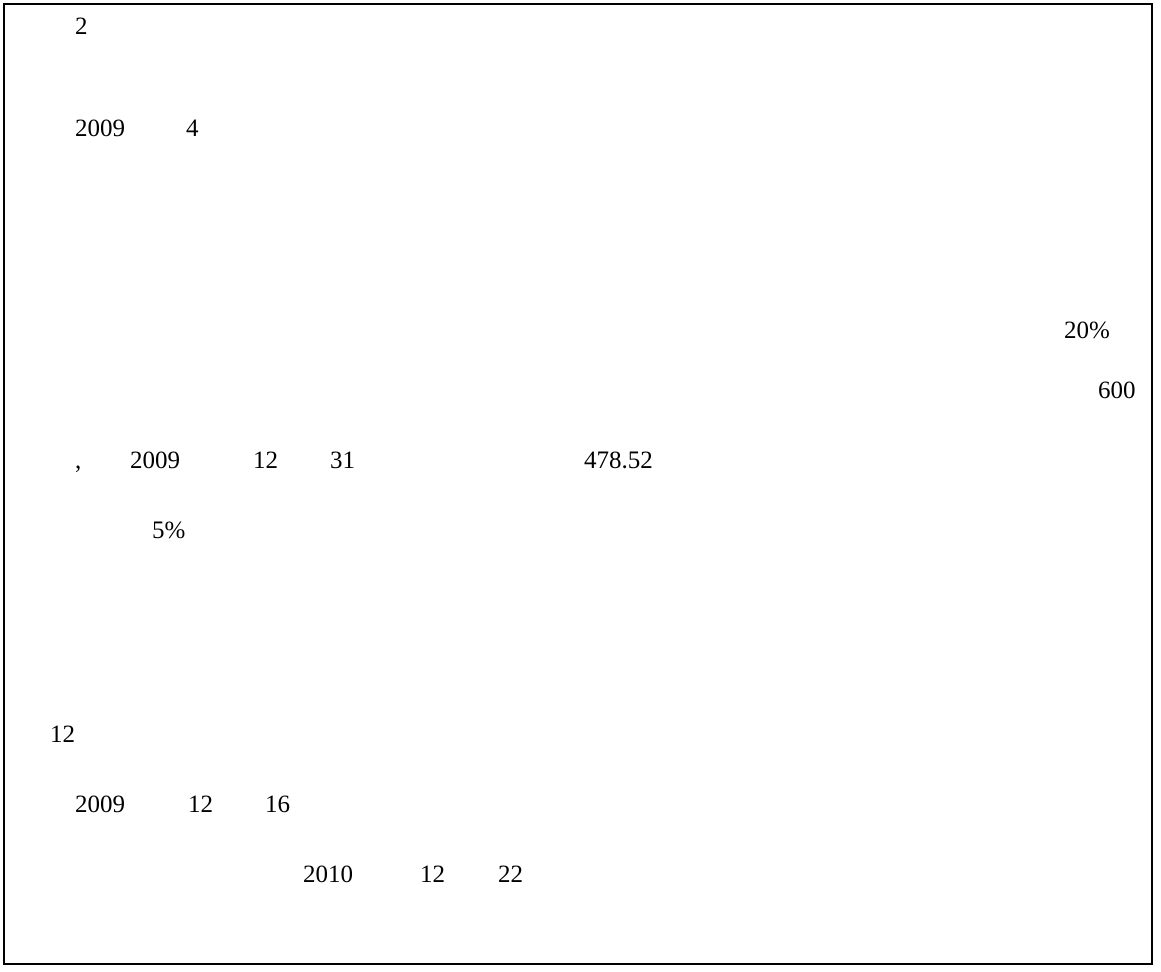  I want to click on text-fragment: 22, so click(510, 874).